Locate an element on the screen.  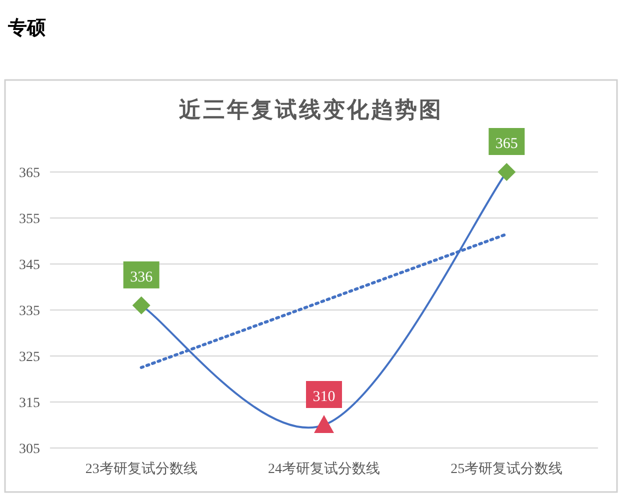
y-tick-label: 325 is located at coordinates (29, 357).